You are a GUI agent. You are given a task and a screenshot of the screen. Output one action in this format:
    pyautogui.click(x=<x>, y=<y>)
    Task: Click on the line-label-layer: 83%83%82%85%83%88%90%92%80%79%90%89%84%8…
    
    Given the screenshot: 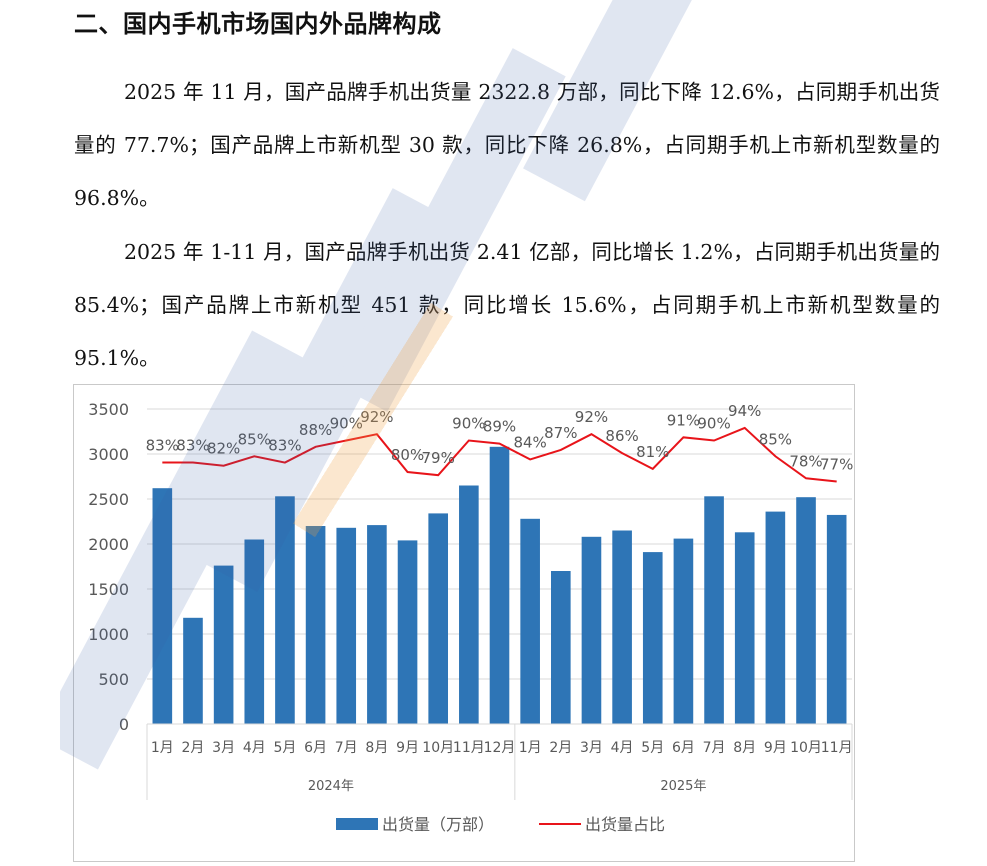 What is the action you would take?
    pyautogui.click(x=500, y=438)
    